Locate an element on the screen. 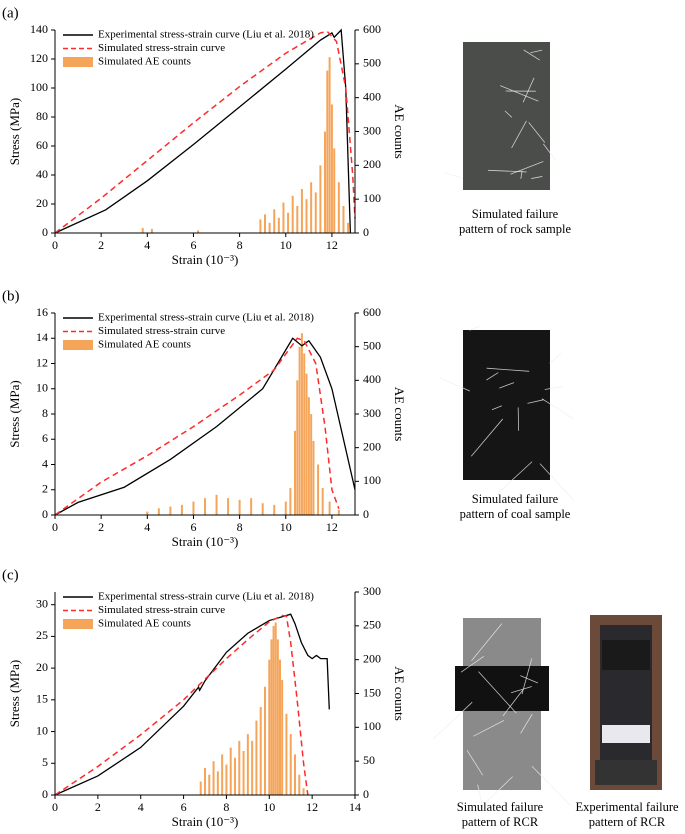 The width and height of the screenshot is (685, 834). y-tick-label: 25 is located at coordinates (42, 635).